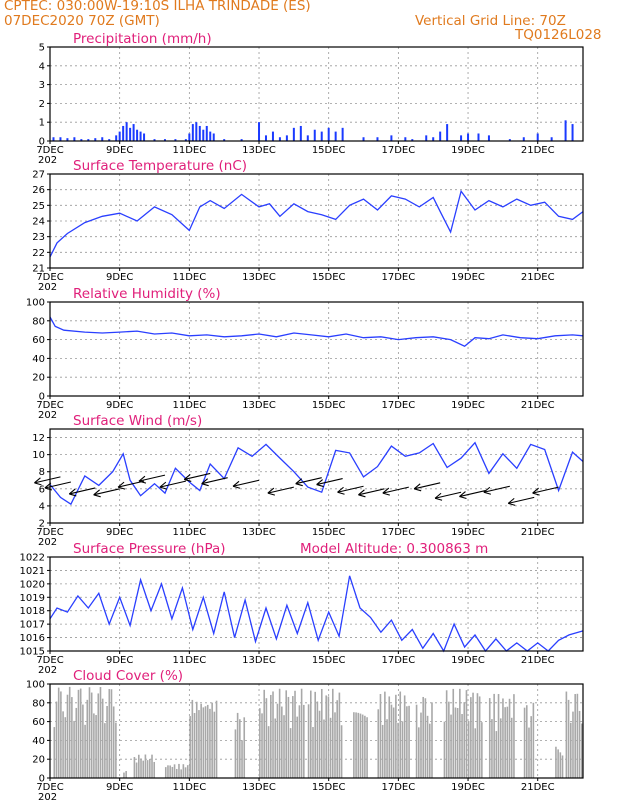  Describe the element at coordinates (38, 760) in the screenshot. I see `y-tick-label: 20` at that location.